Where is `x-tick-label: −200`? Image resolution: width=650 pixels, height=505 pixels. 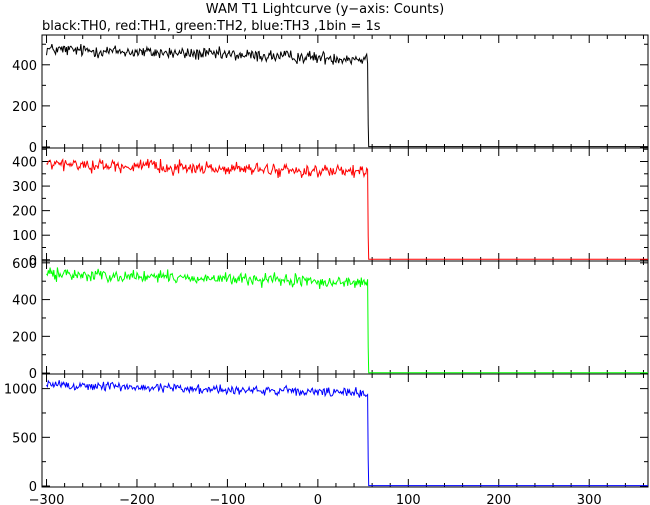
x-tick-label: −200 is located at coordinates (137, 499).